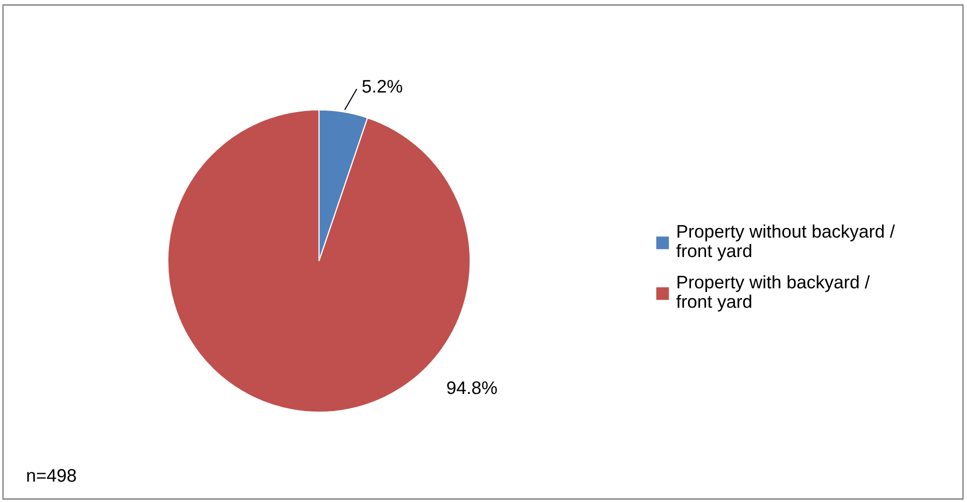 This screenshot has height=502, width=967. I want to click on data-label: 94.8%, so click(472, 387).